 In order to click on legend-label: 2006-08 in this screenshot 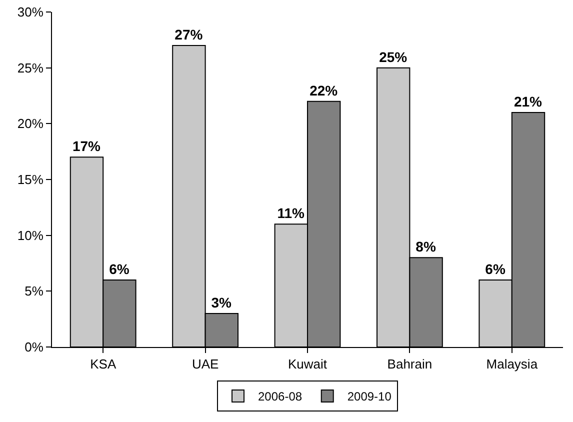, I will do `click(280, 397)`.